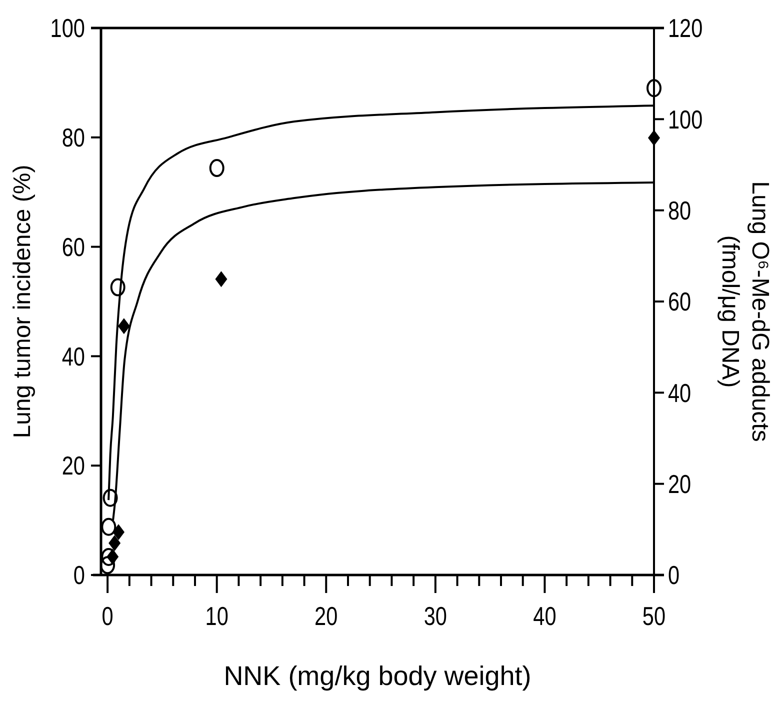 The width and height of the screenshot is (779, 702). Describe the element at coordinates (685, 28) in the screenshot. I see `y2-tick-label: 120` at that location.